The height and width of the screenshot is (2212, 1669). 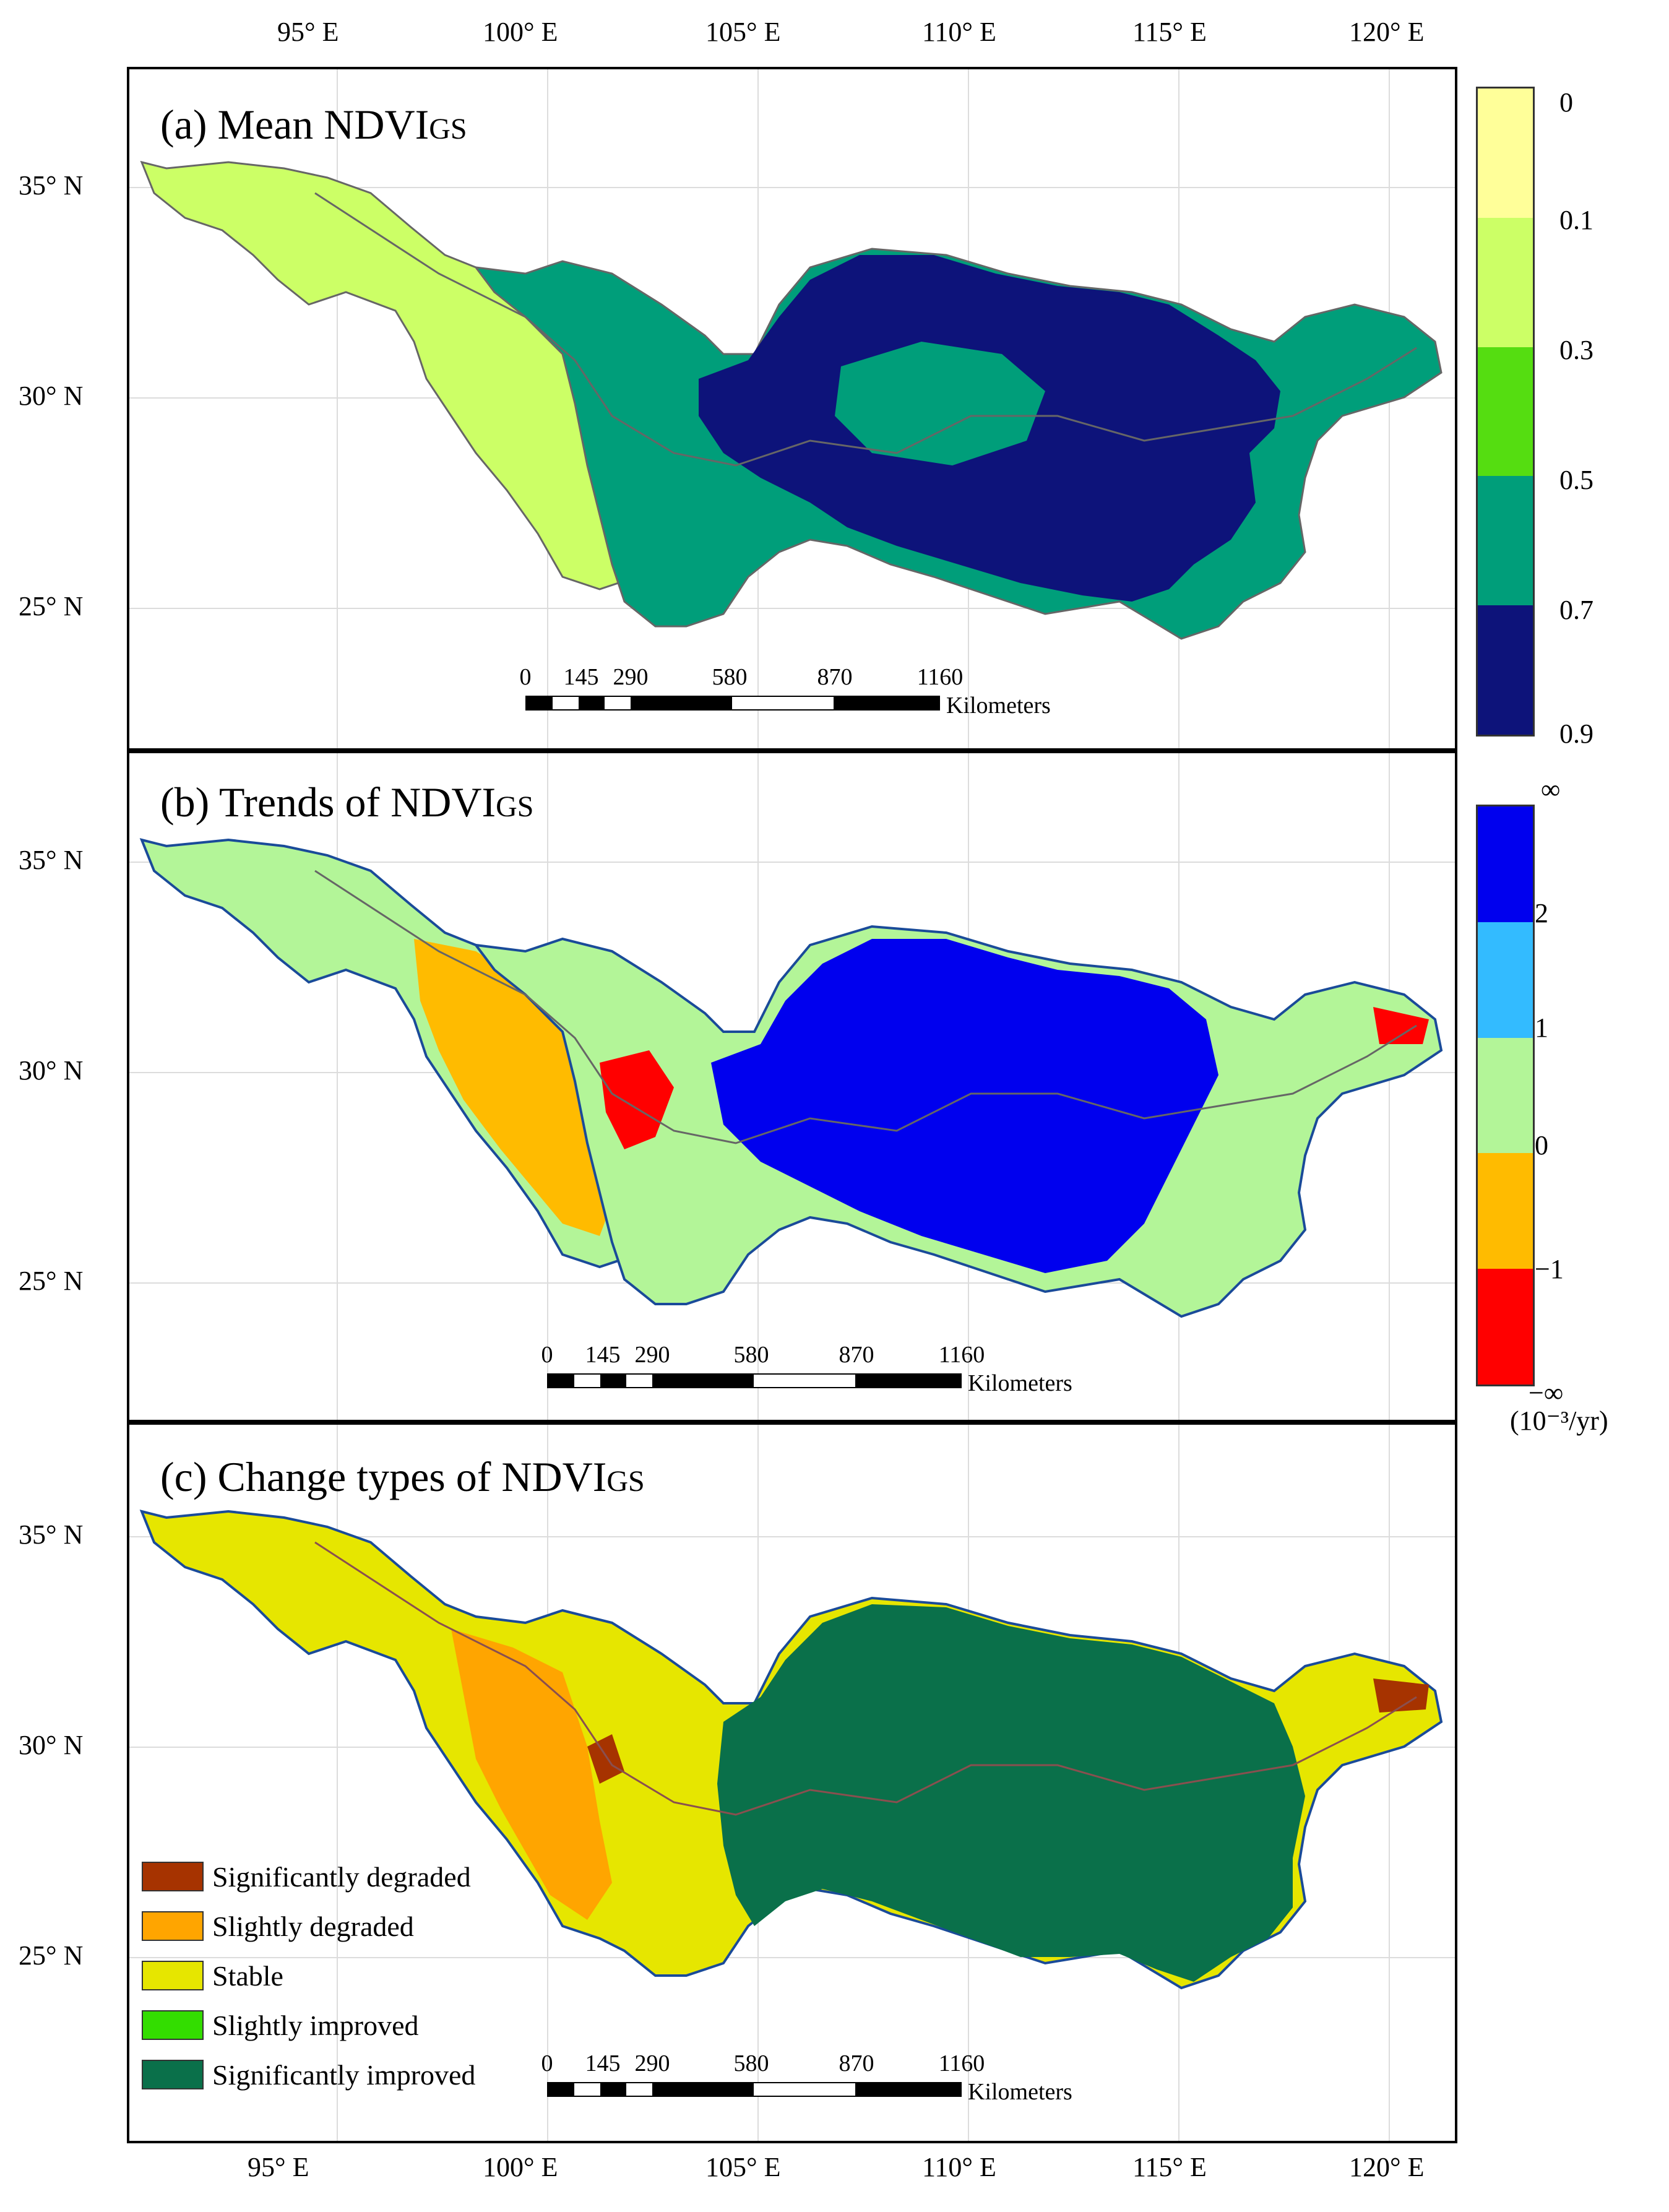 I want to click on lon-label-top: 105° E, so click(x=743, y=32).